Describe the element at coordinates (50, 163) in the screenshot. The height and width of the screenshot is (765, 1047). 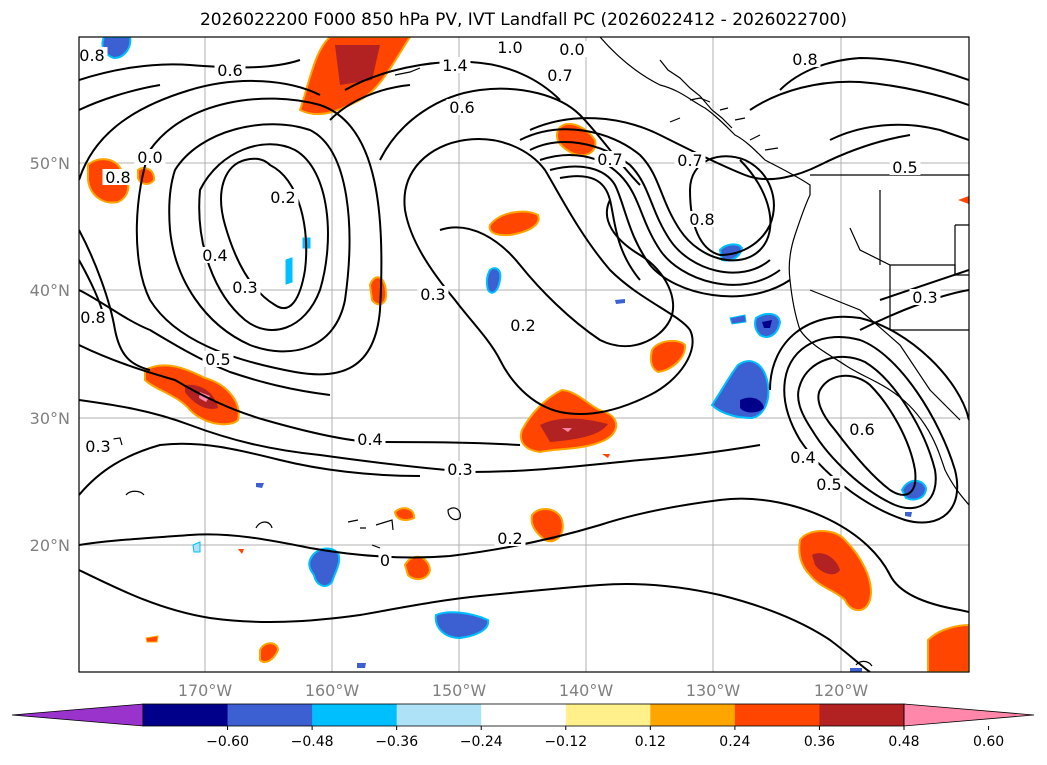
I see `lat-tick: 50°N` at that location.